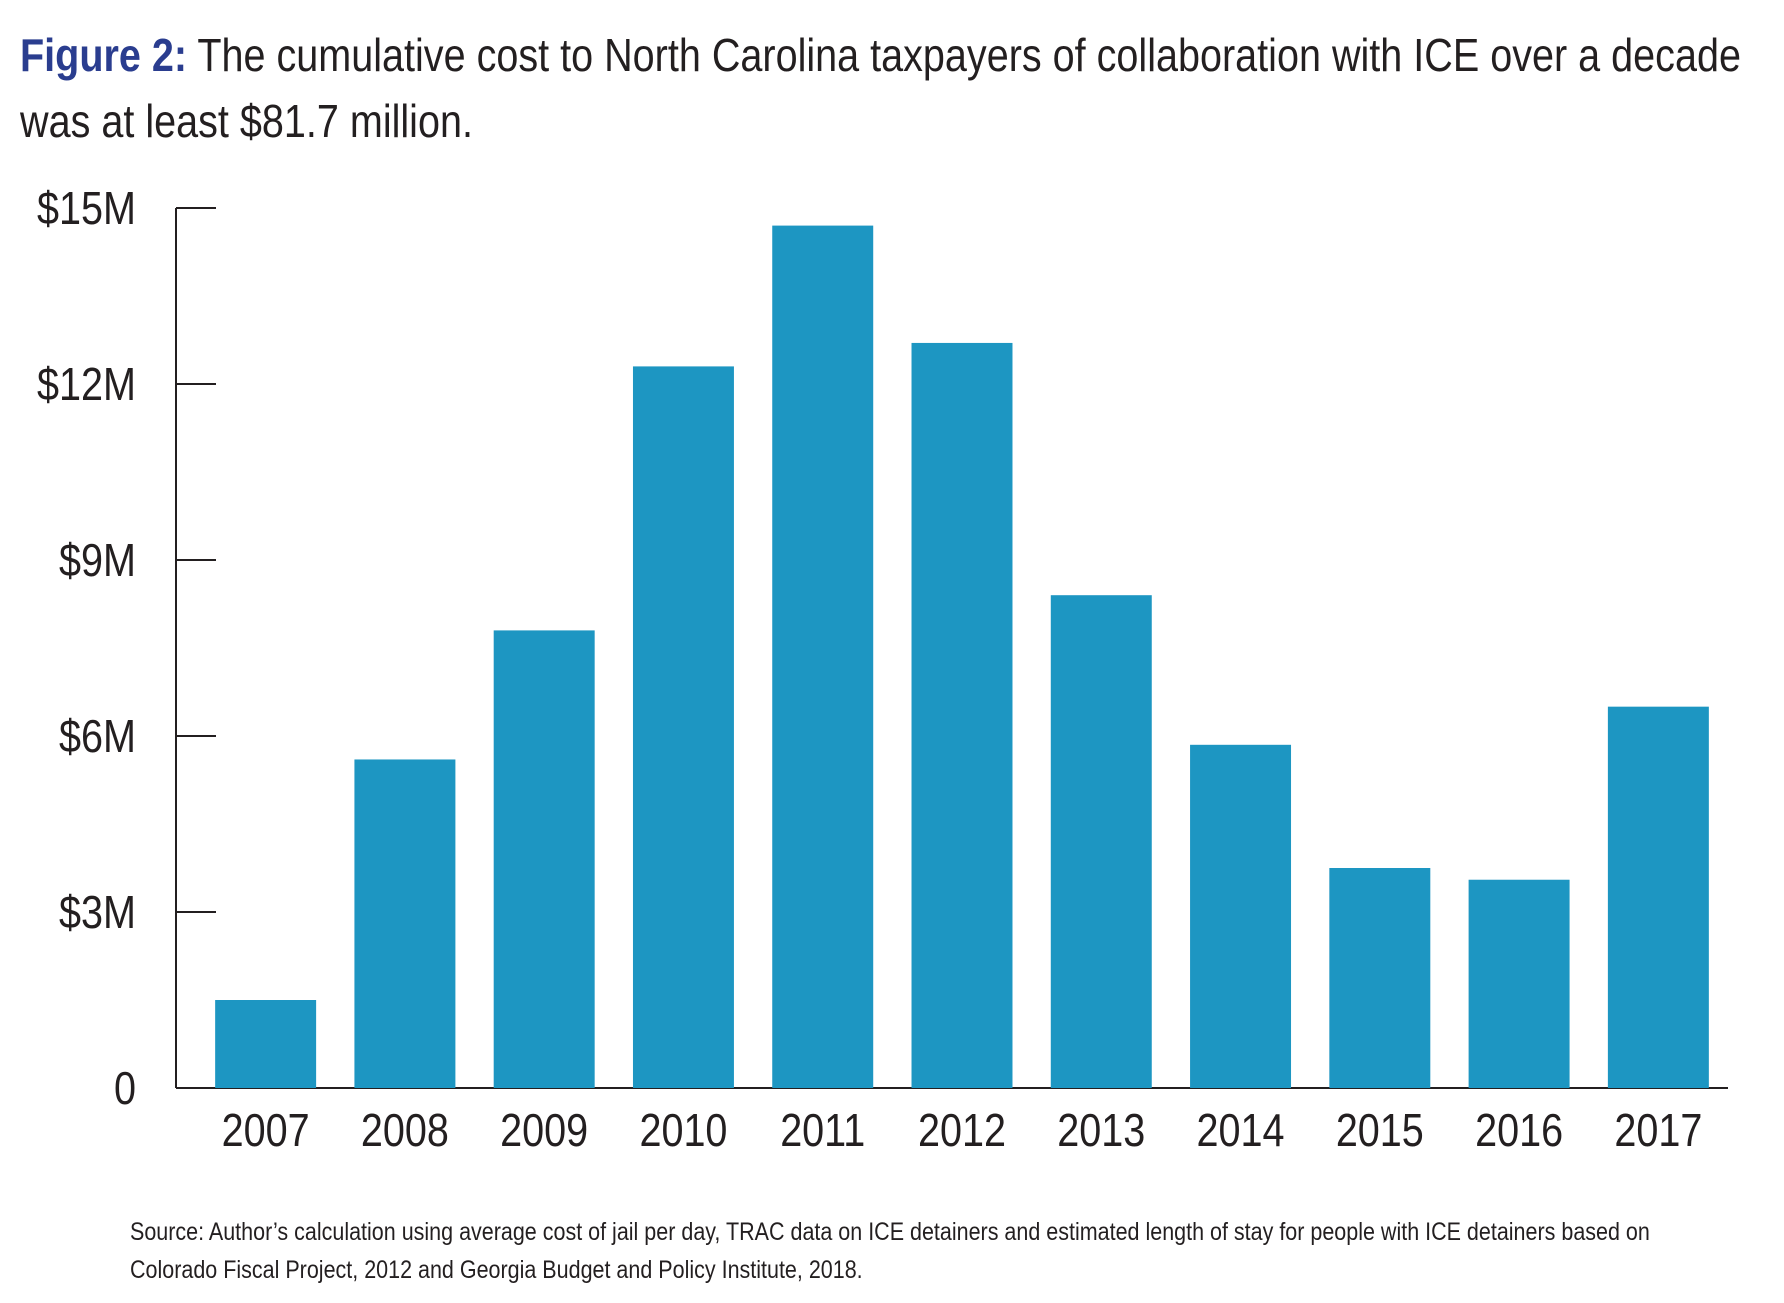 This screenshot has height=1303, width=1784. Describe the element at coordinates (126, 649) in the screenshot. I see `y-axis: 0 $3M $6M $9M $12M $15M` at that location.